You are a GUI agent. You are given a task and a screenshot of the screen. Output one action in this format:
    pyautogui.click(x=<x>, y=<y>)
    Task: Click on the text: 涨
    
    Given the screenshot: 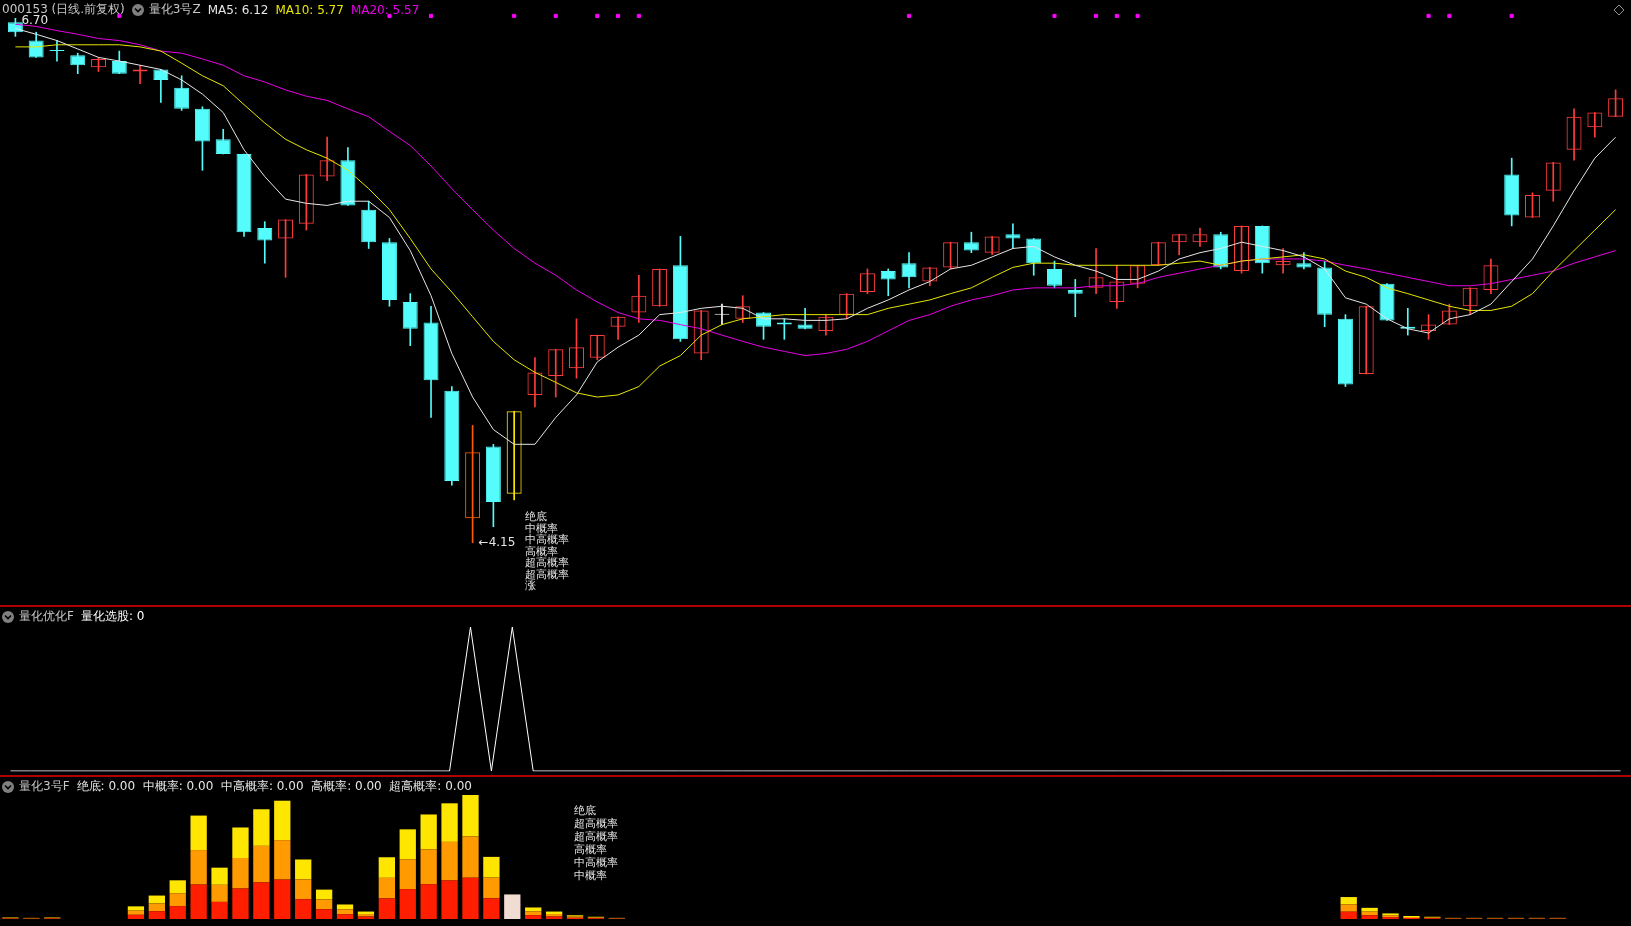 What is the action you would take?
    pyautogui.click(x=531, y=586)
    